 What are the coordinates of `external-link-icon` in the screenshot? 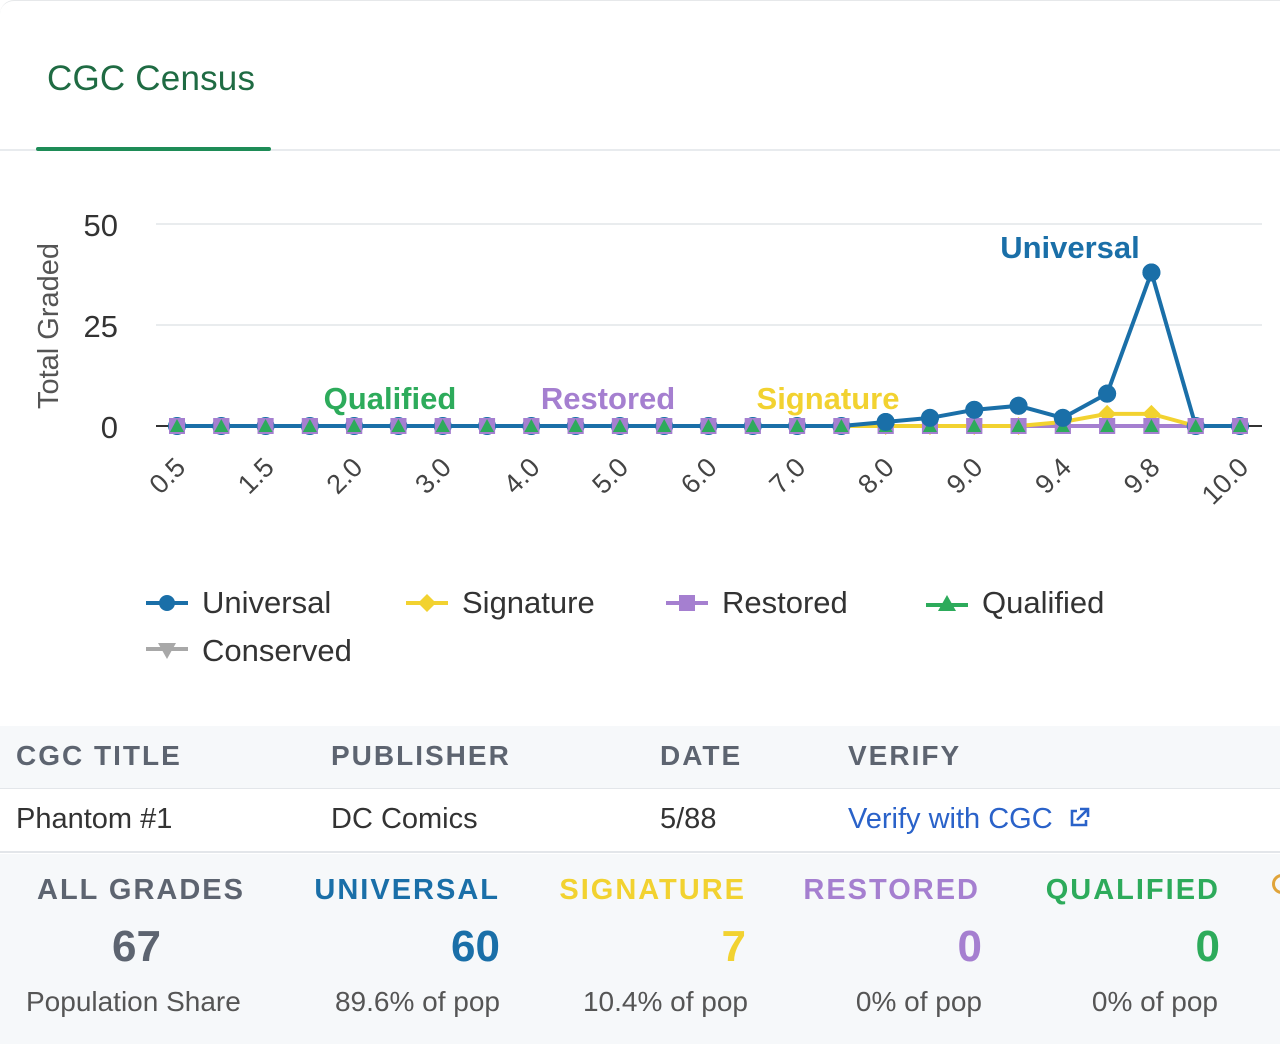 It's located at (1080, 817).